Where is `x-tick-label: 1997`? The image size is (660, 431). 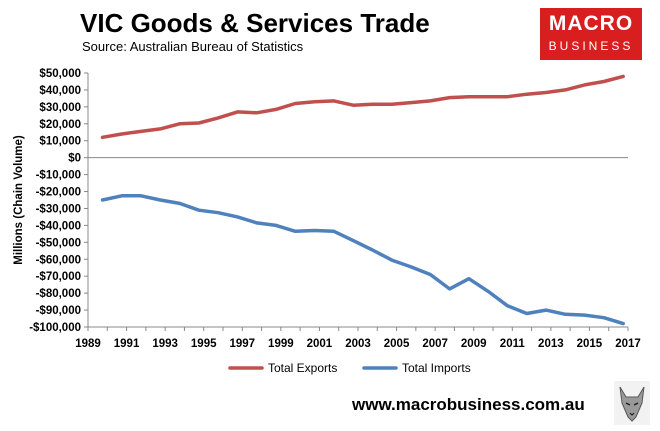
x-tick-label: 1997 is located at coordinates (242, 344).